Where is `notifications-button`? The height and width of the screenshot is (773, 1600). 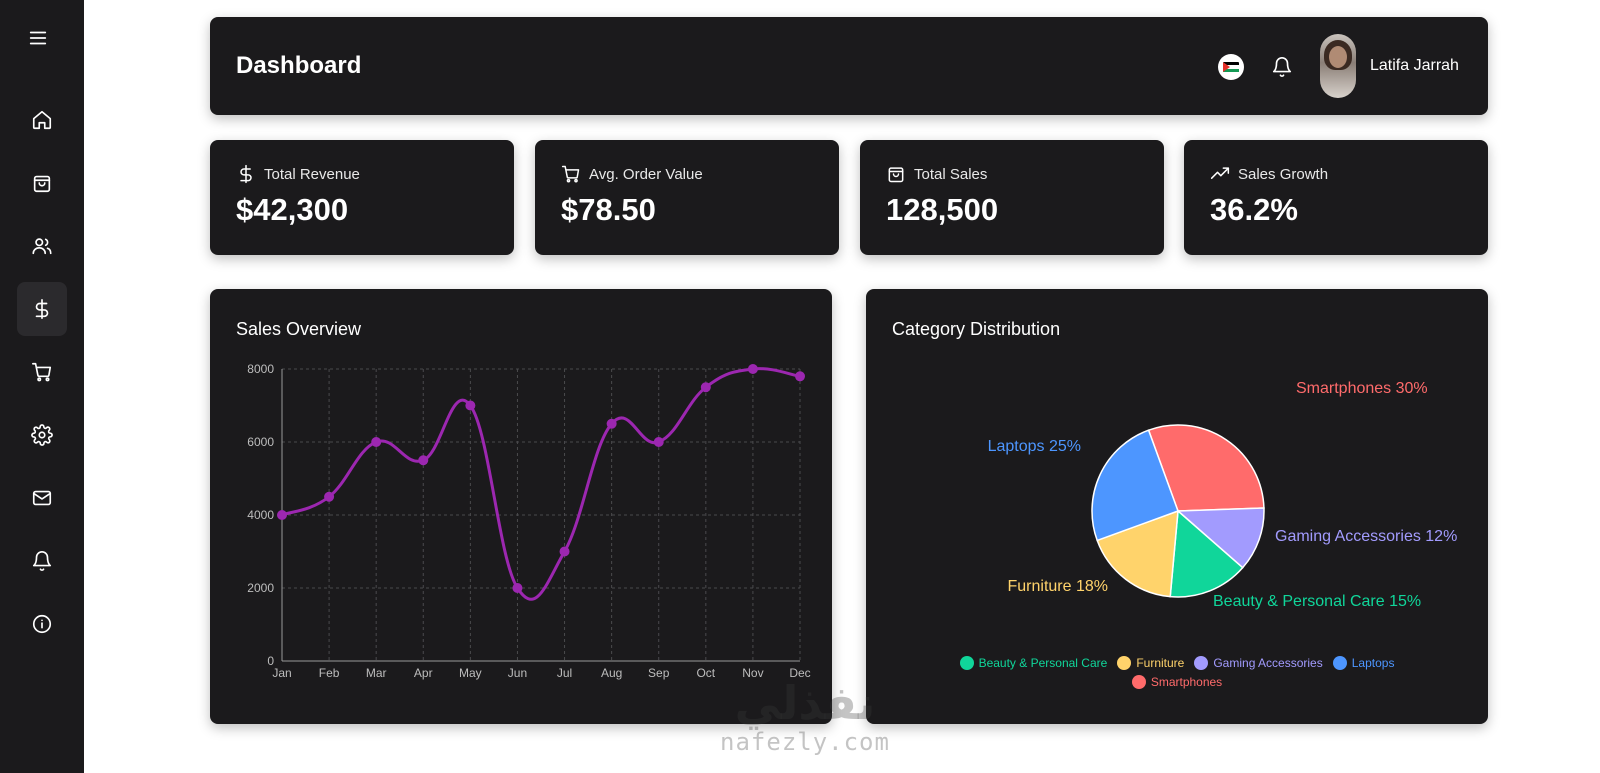 notifications-button is located at coordinates (1282, 67).